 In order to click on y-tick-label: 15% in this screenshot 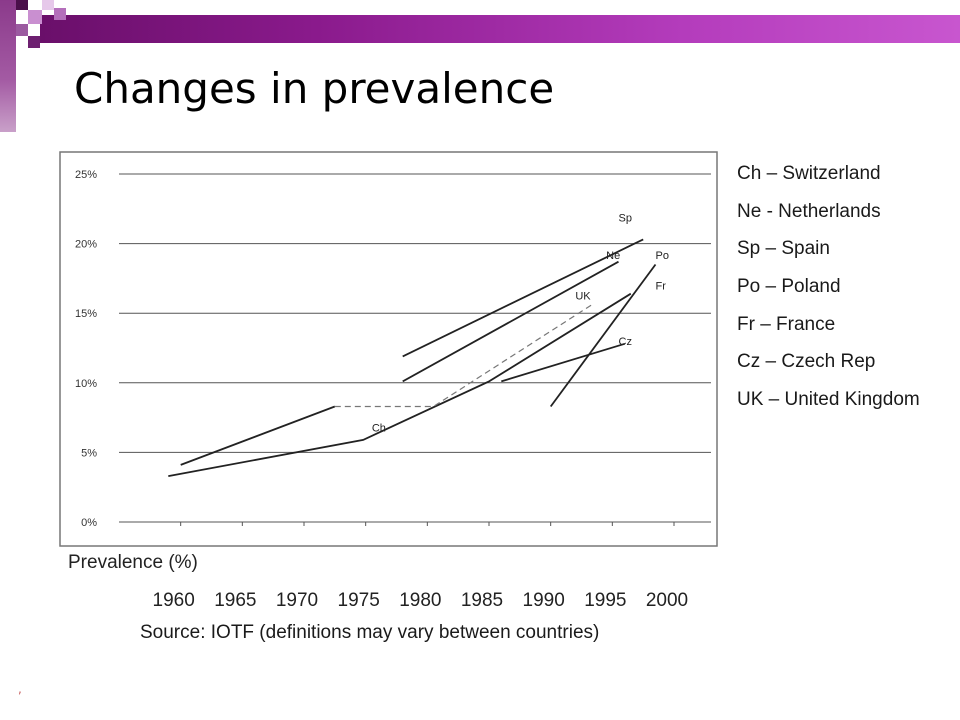, I will do `click(86, 314)`.